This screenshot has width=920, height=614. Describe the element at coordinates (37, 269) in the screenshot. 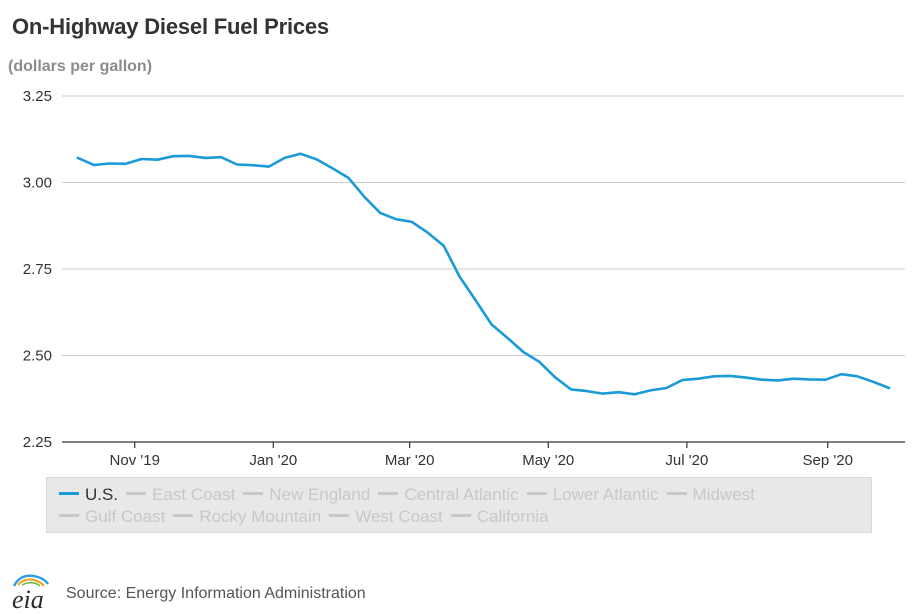

I see `y-tick-label: 2.75` at that location.